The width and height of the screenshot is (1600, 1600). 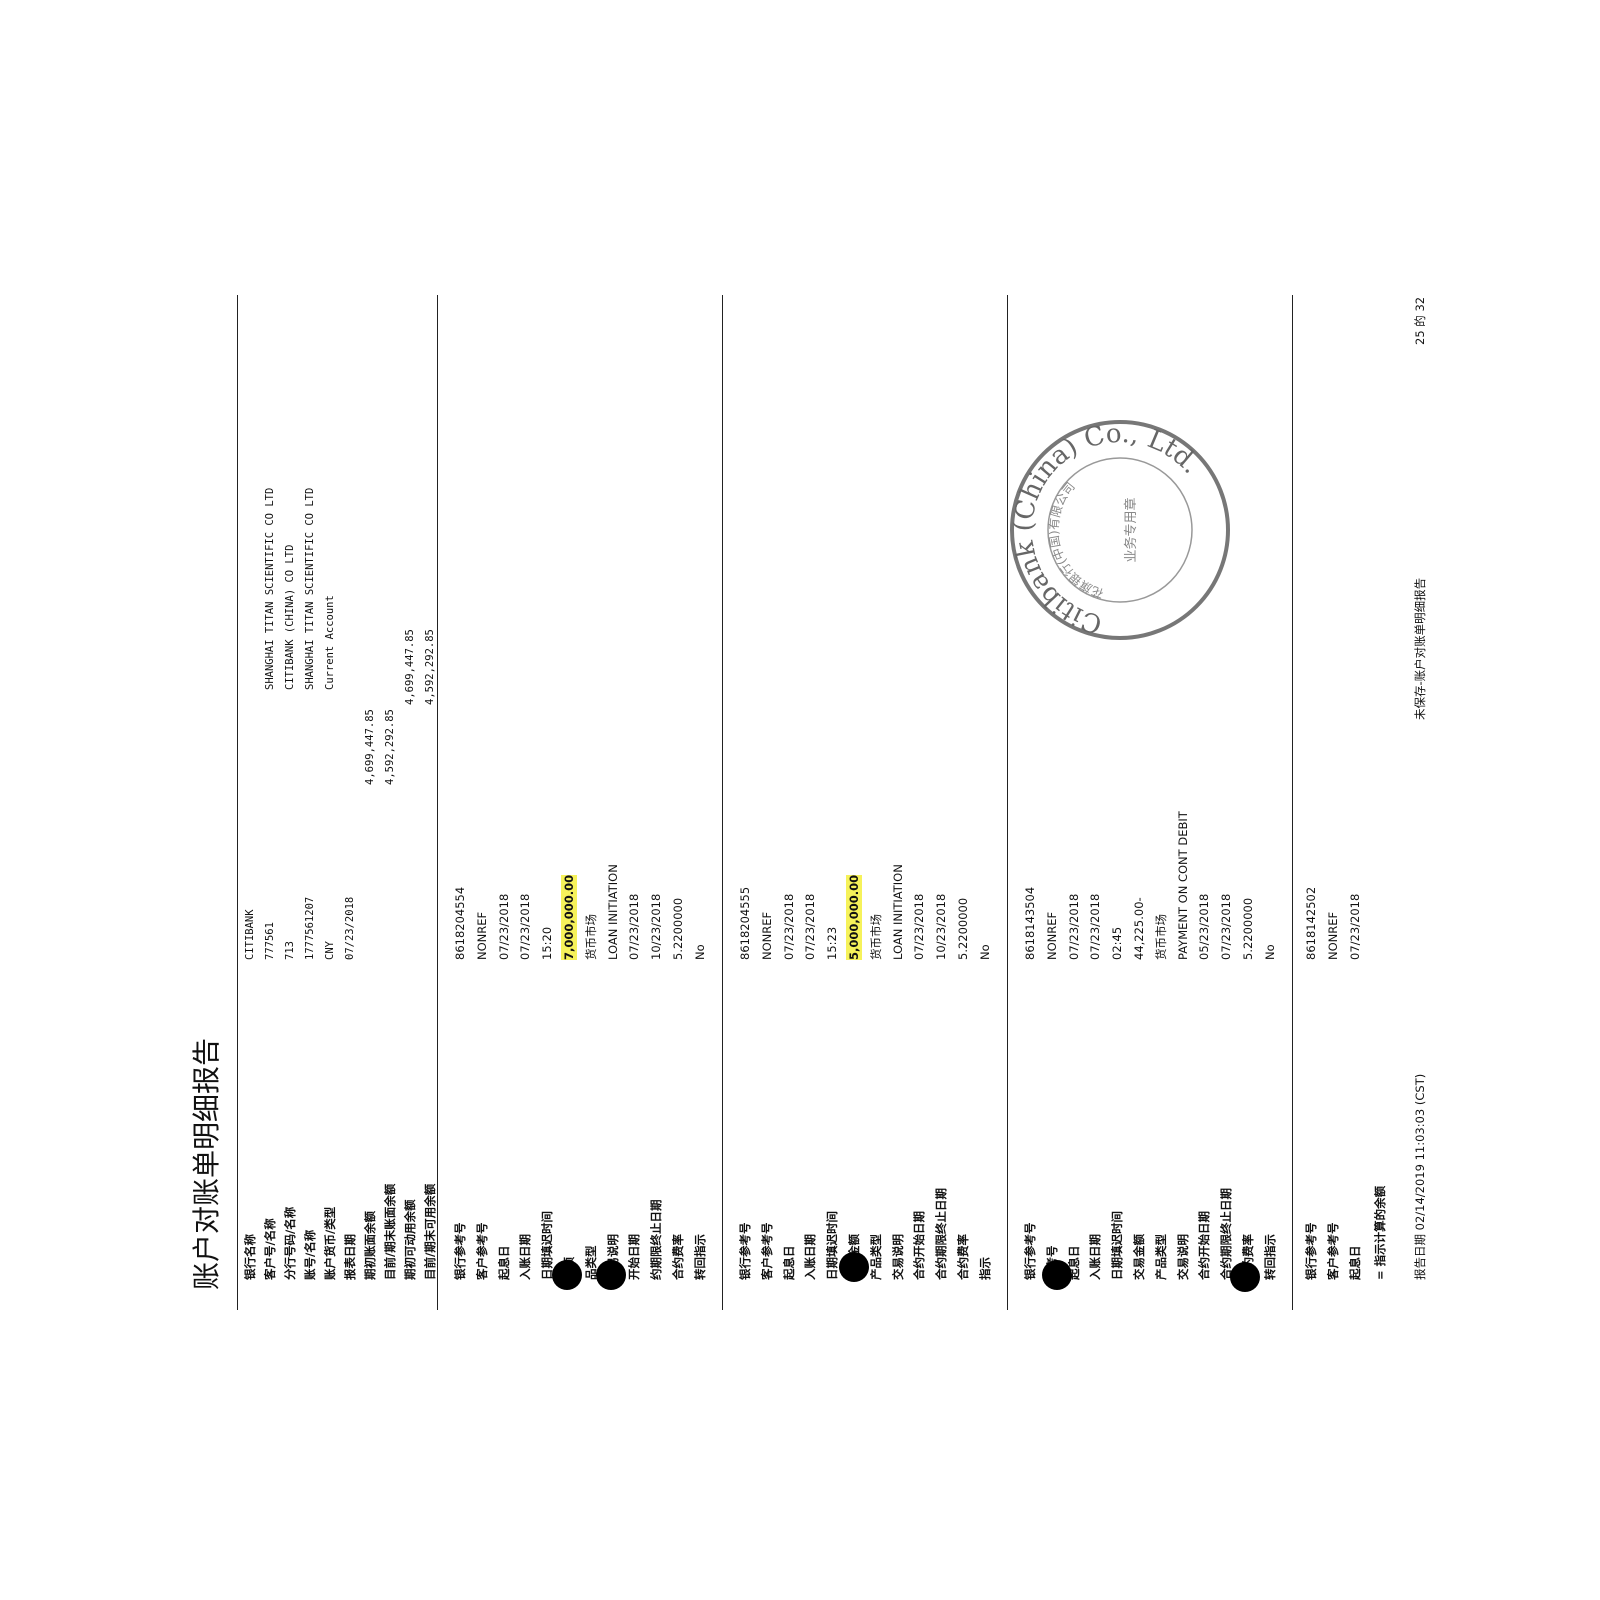 I want to click on row-value: 8618142502, so click(x=1311, y=923).